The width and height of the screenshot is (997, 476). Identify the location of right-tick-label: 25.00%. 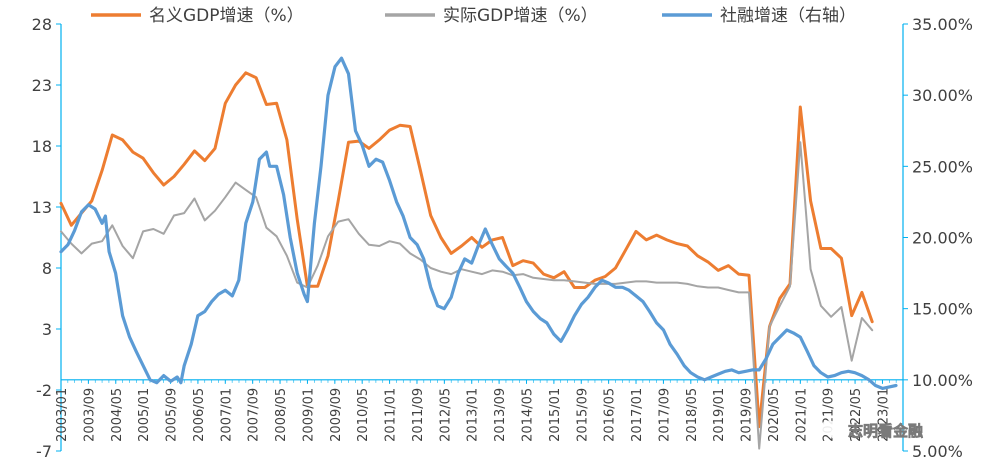
(942, 166).